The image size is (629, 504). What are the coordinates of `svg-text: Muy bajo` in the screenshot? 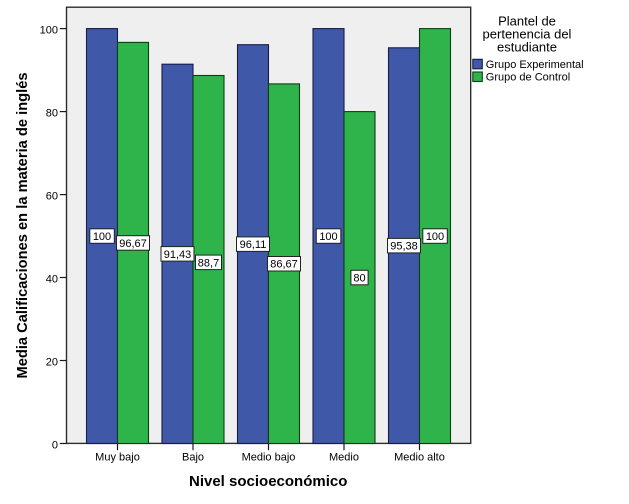 It's located at (117, 457).